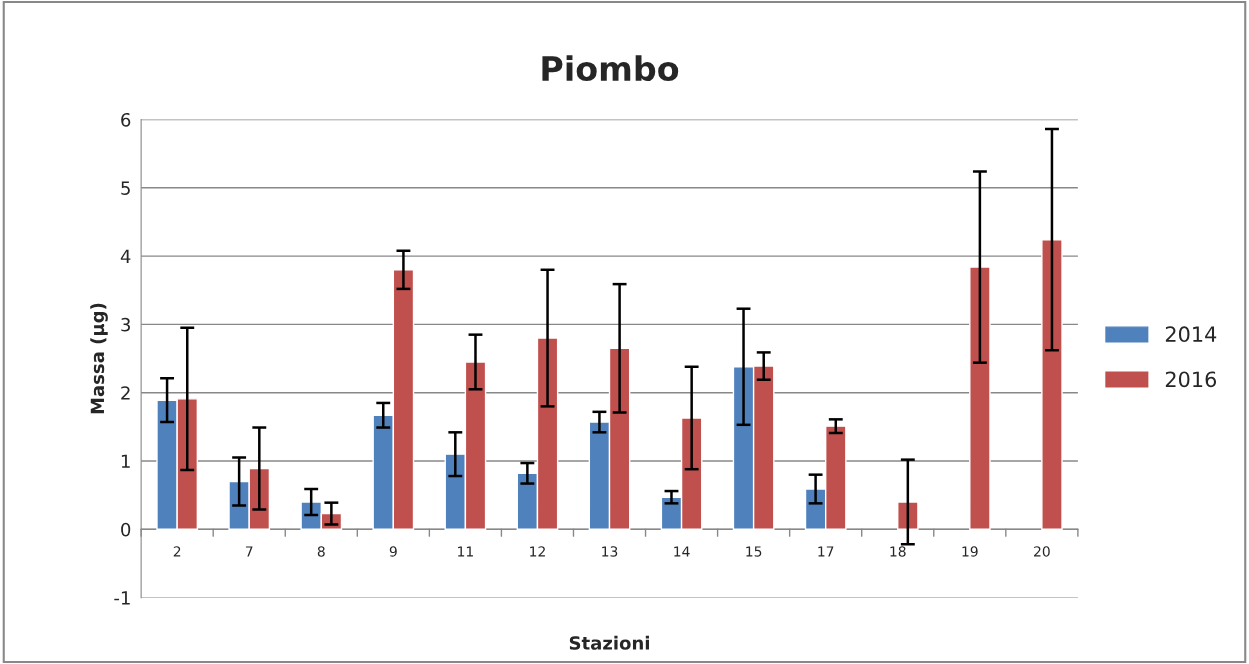 Image resolution: width=1249 pixels, height=664 pixels. I want to click on x-tick-label: 17, so click(826, 551).